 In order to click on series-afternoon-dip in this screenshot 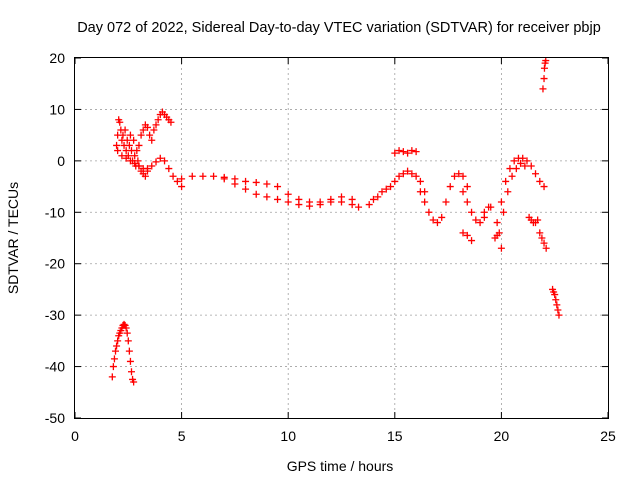, I will do `click(443, 198)`.